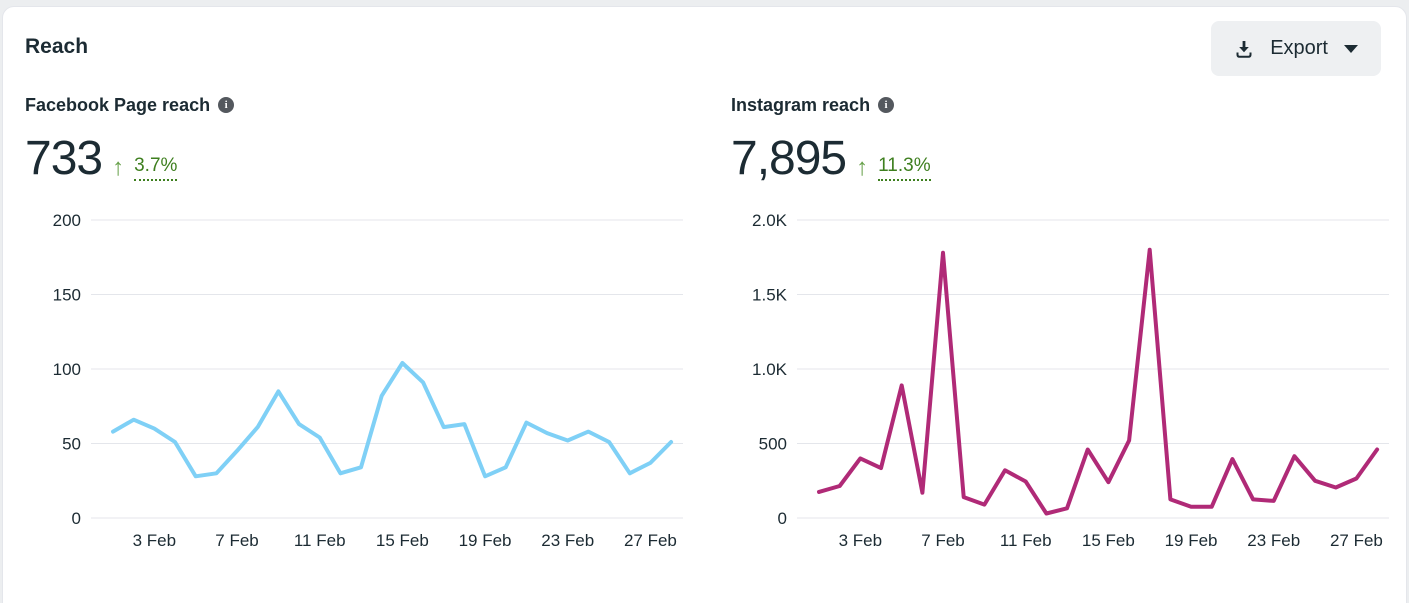 The width and height of the screenshot is (1409, 603). I want to click on y-axis-tick-label: 50, so click(71, 444).